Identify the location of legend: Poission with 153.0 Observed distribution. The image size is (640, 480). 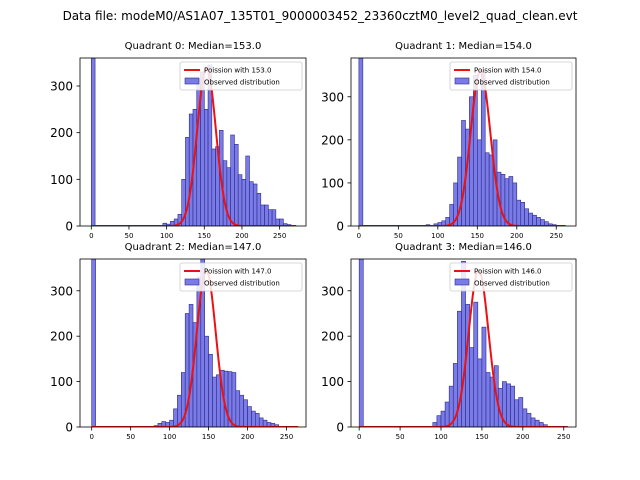
(241, 76).